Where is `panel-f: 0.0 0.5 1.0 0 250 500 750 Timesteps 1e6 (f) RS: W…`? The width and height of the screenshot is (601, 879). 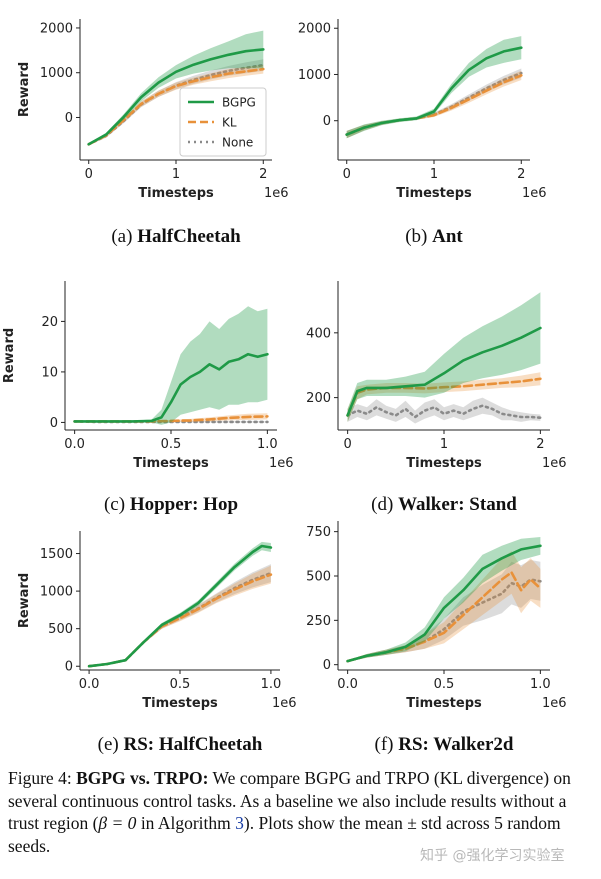
panel-f: 0.0 0.5 1.0 0 250 500 750 Timesteps 1e6 (f) RS: W… is located at coordinates (436, 638).